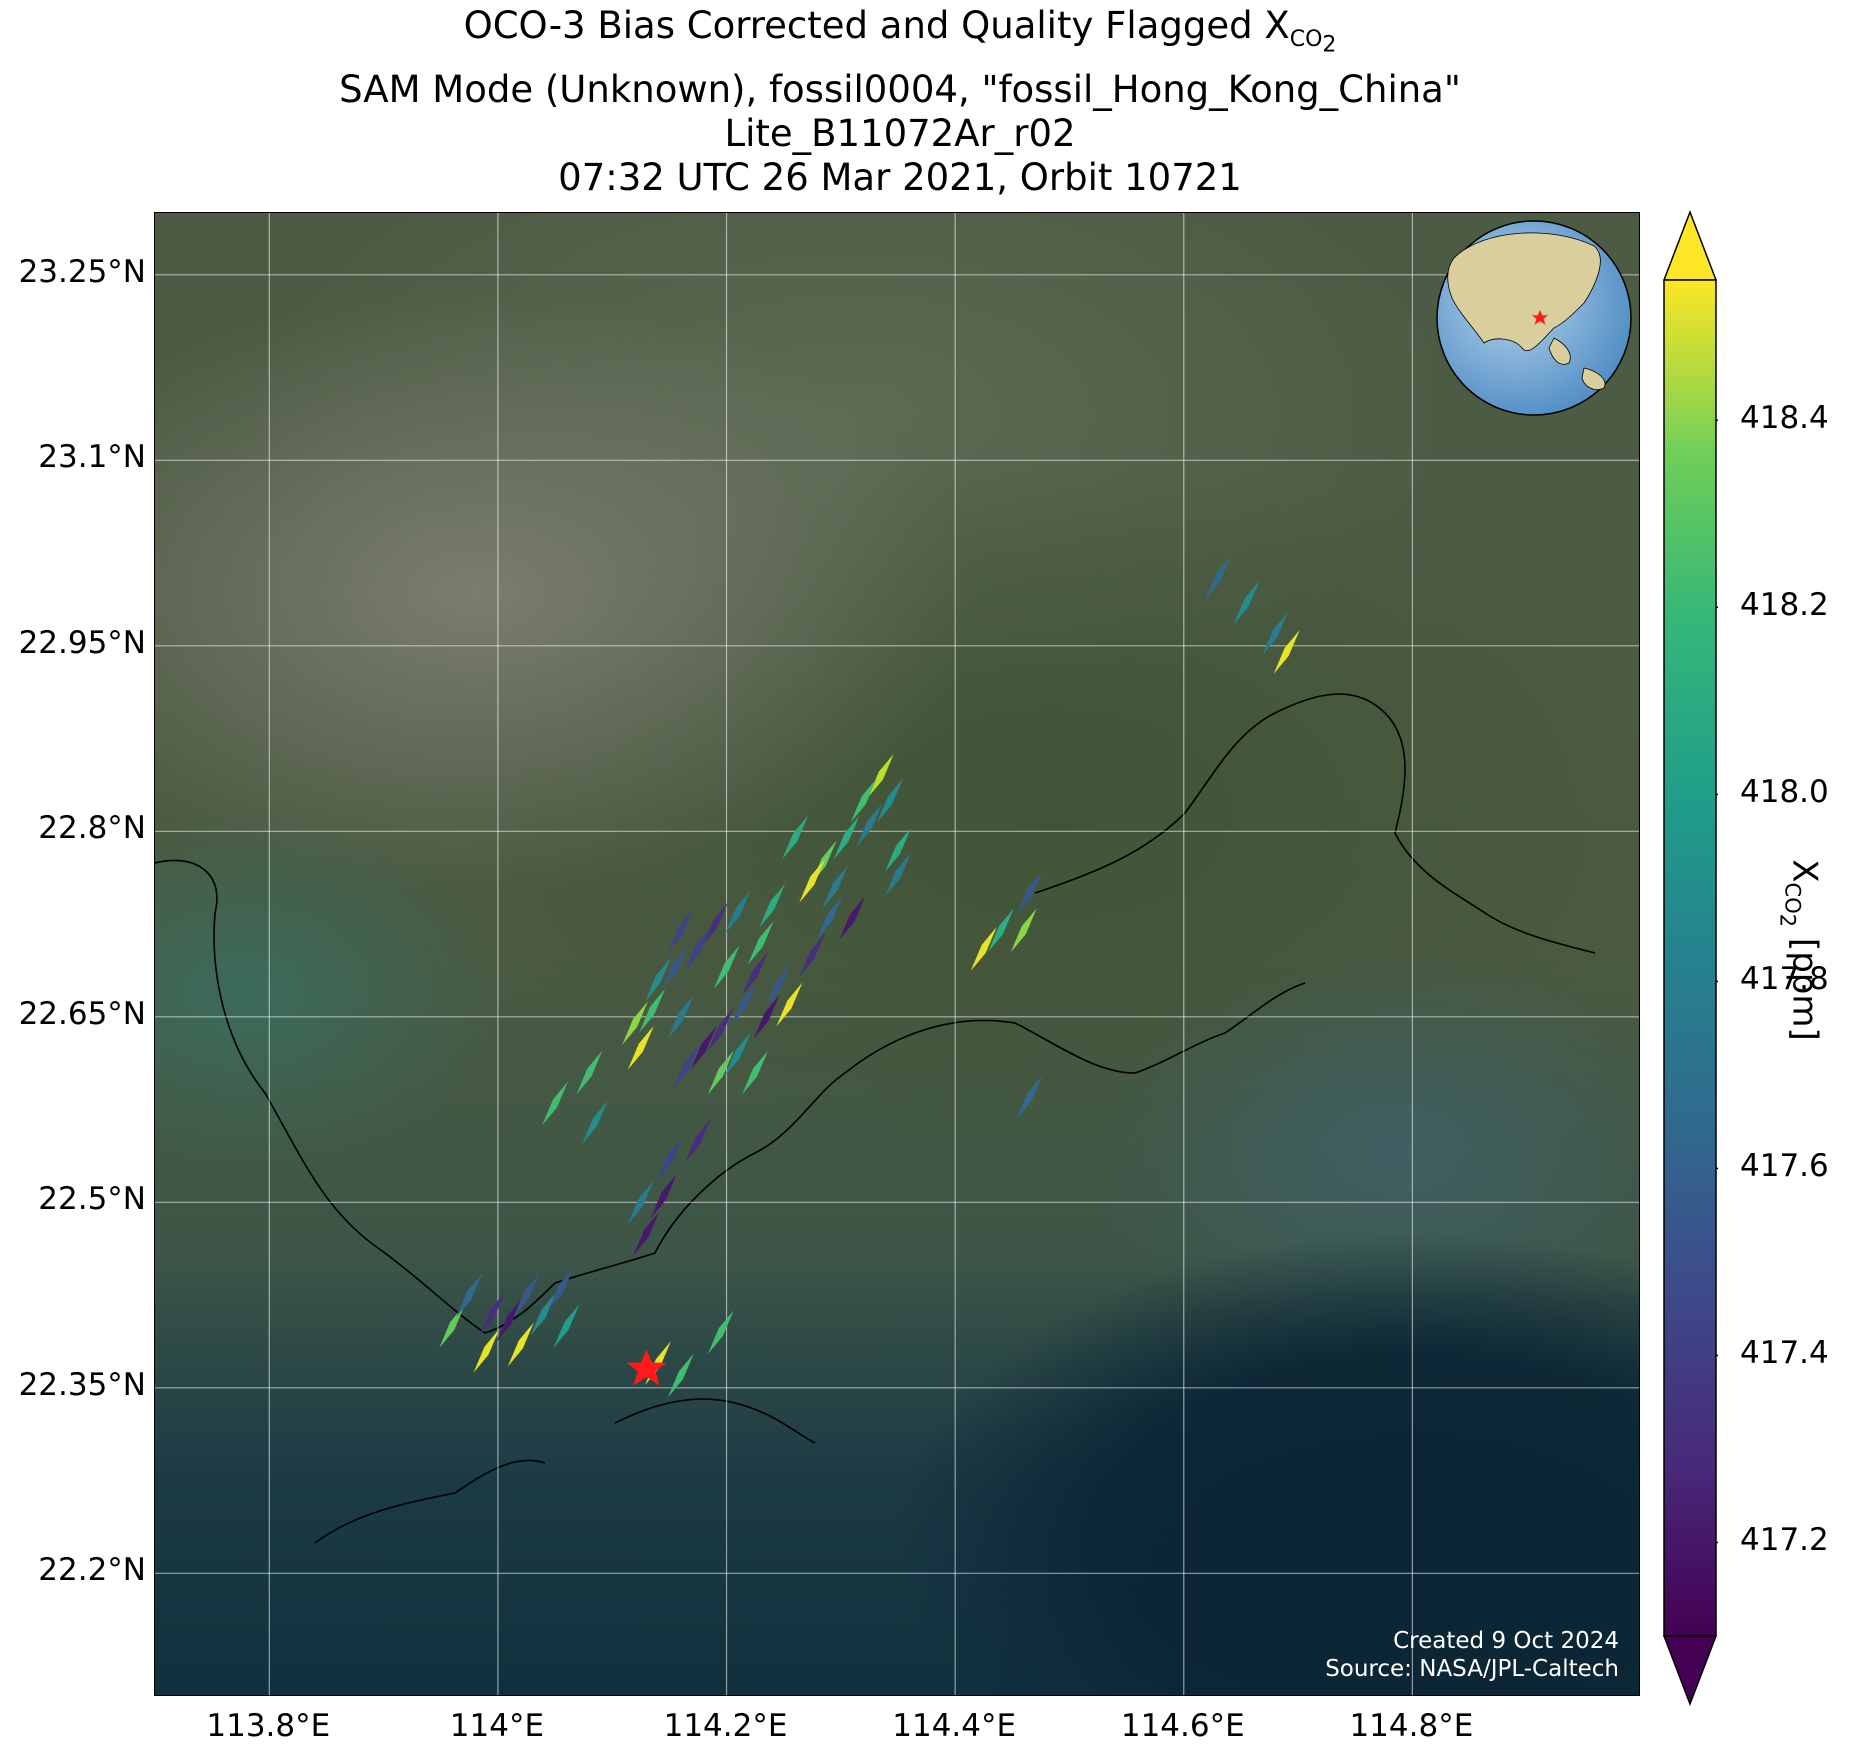 This screenshot has width=1860, height=1746. I want to click on x-tick-label: 114.8°E, so click(1411, 1726).